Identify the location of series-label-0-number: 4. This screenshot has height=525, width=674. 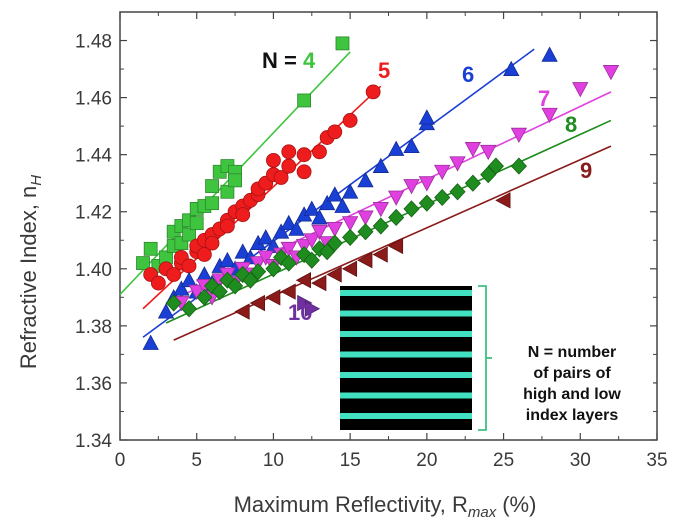
(309, 60).